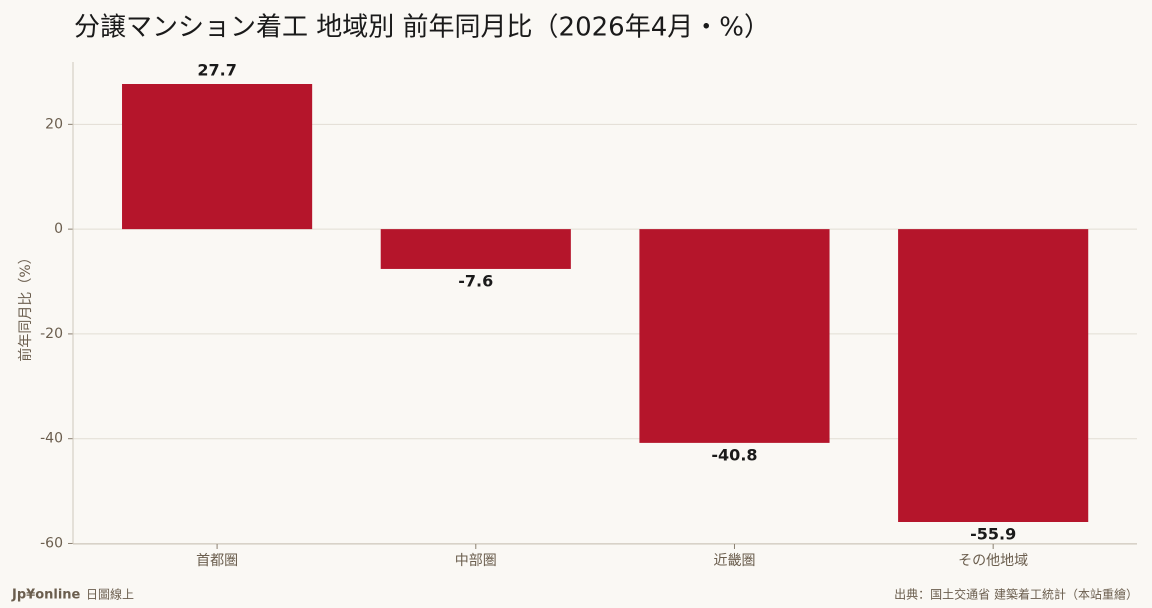  I want to click on value-label: -55.9, so click(993, 533).